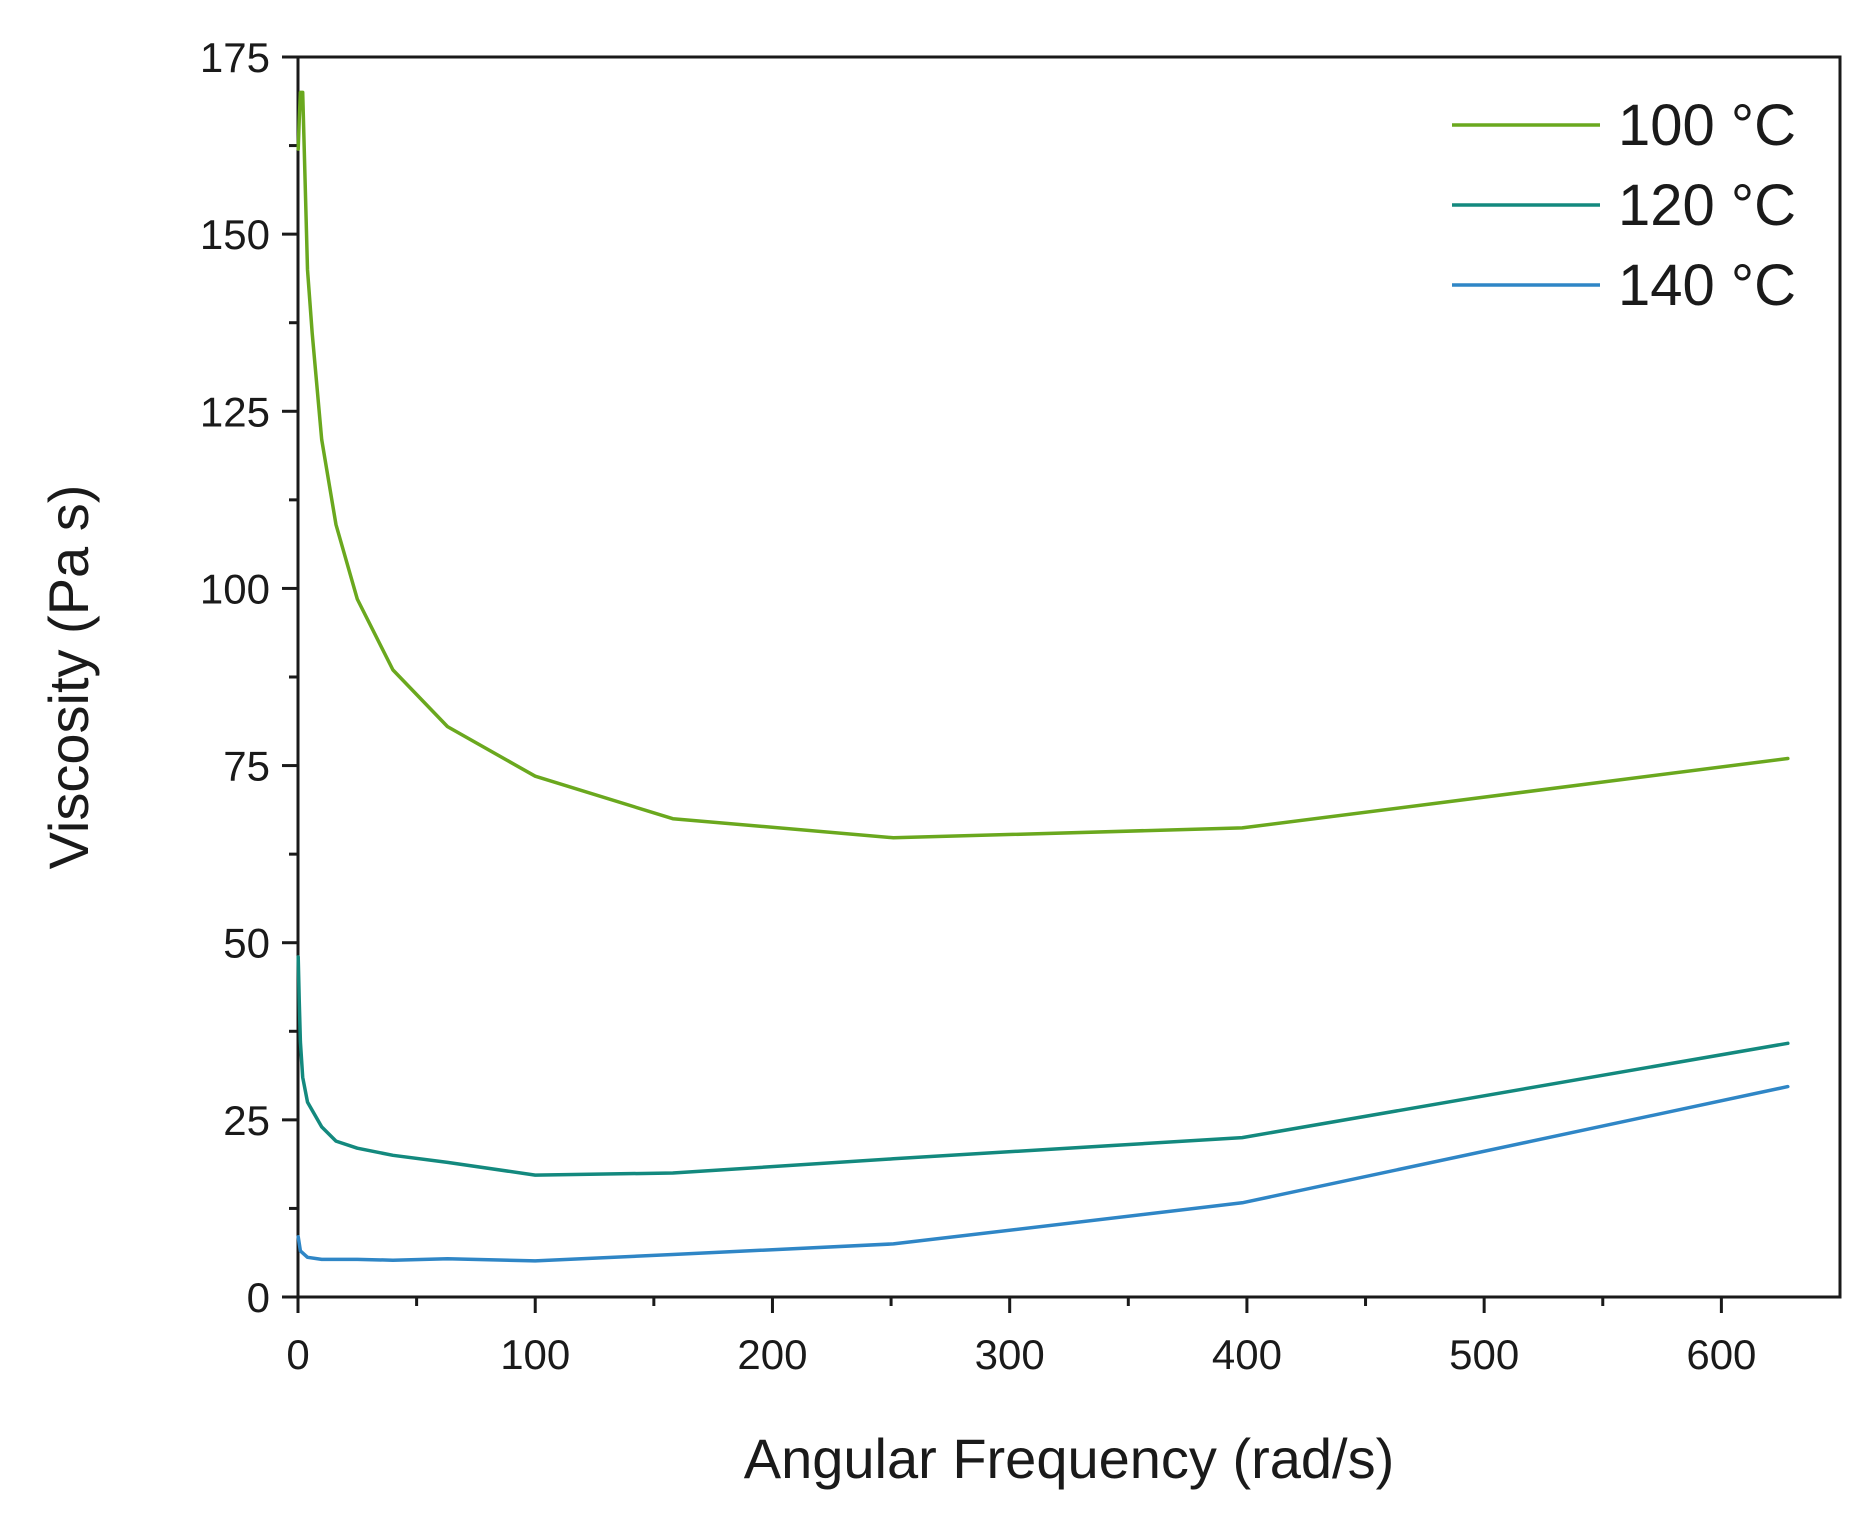 The image size is (1874, 1514). I want to click on y-tick-label: 175, so click(235, 57).